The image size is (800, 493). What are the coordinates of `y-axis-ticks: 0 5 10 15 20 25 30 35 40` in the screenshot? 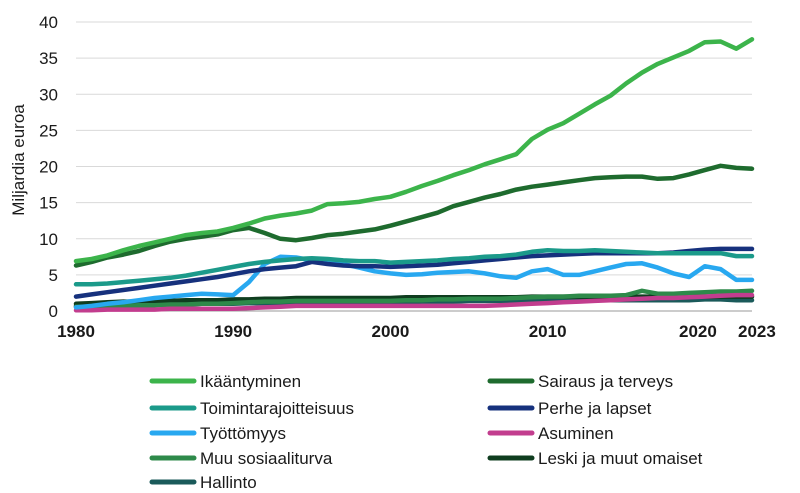 It's located at (48, 167).